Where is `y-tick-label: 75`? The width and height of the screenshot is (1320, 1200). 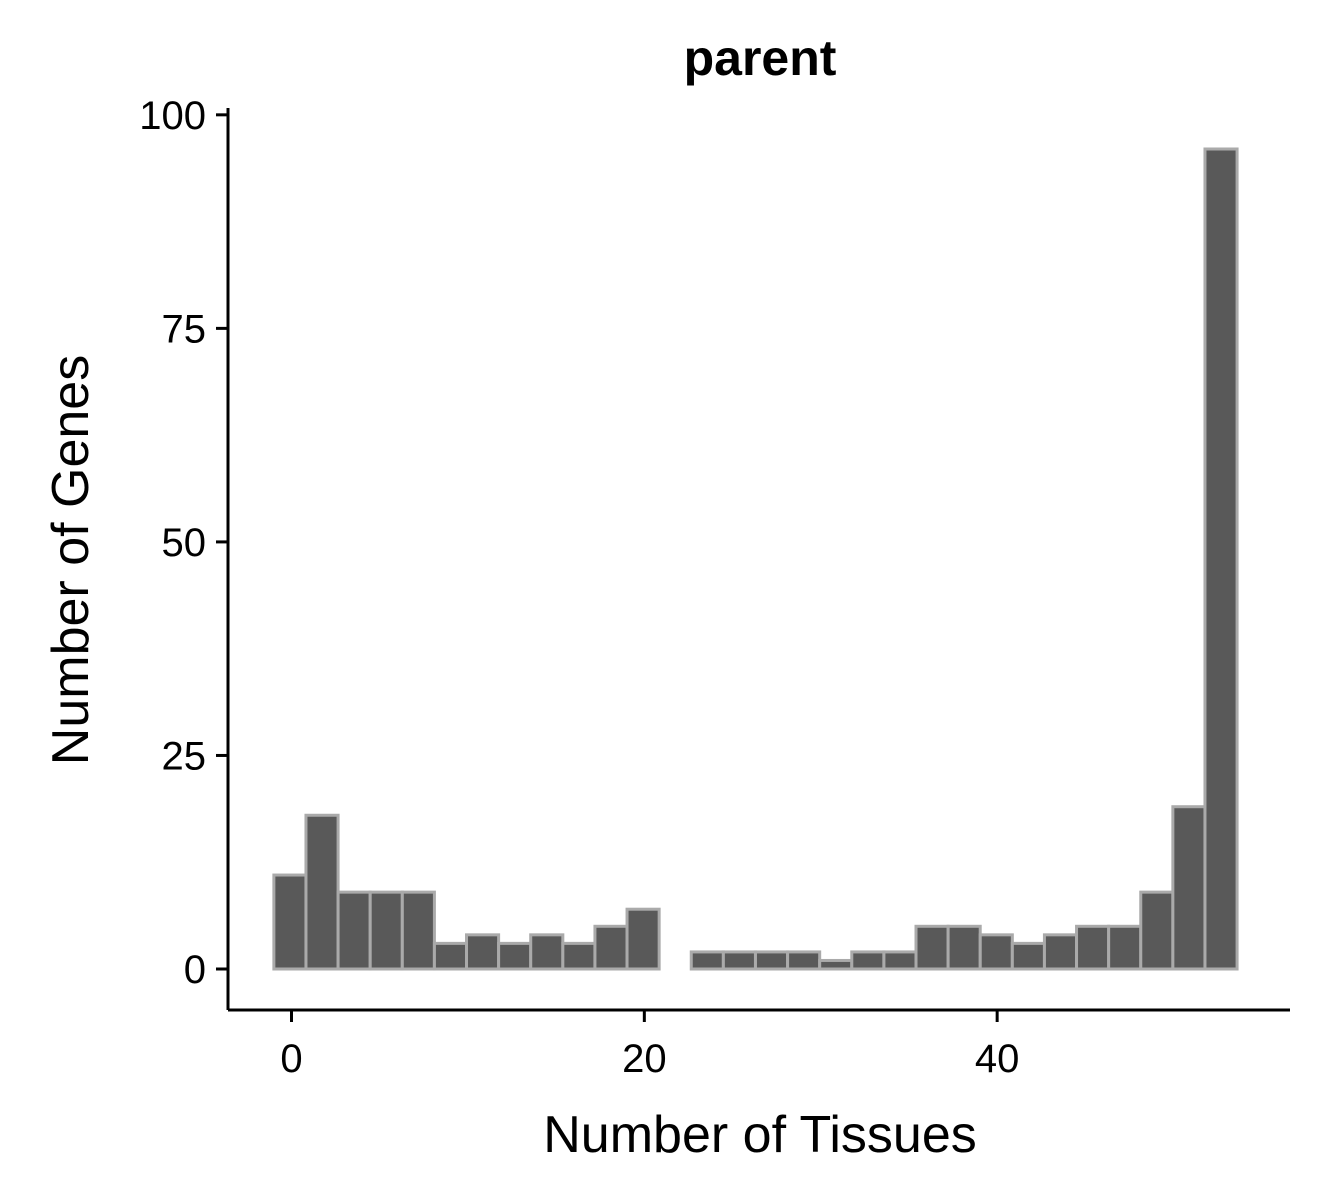 y-tick-label: 75 is located at coordinates (184, 329).